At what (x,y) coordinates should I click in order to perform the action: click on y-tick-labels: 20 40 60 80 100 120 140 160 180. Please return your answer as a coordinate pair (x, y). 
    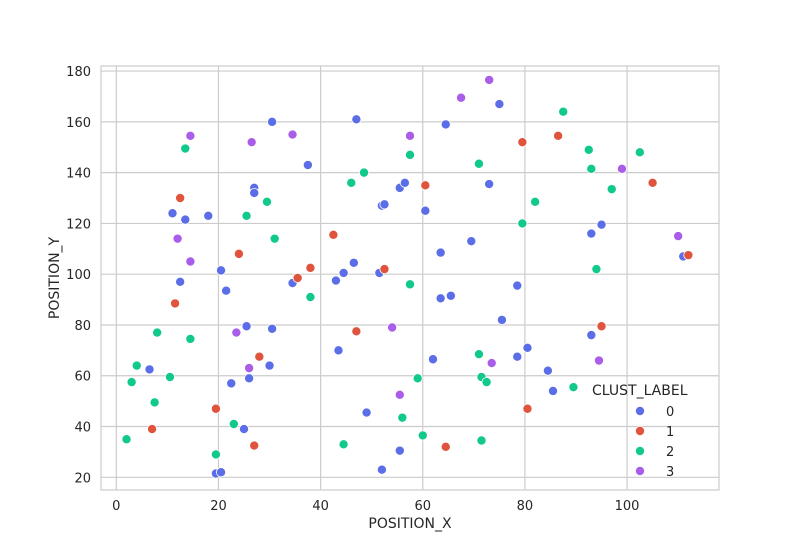
    Looking at the image, I should click on (78, 275).